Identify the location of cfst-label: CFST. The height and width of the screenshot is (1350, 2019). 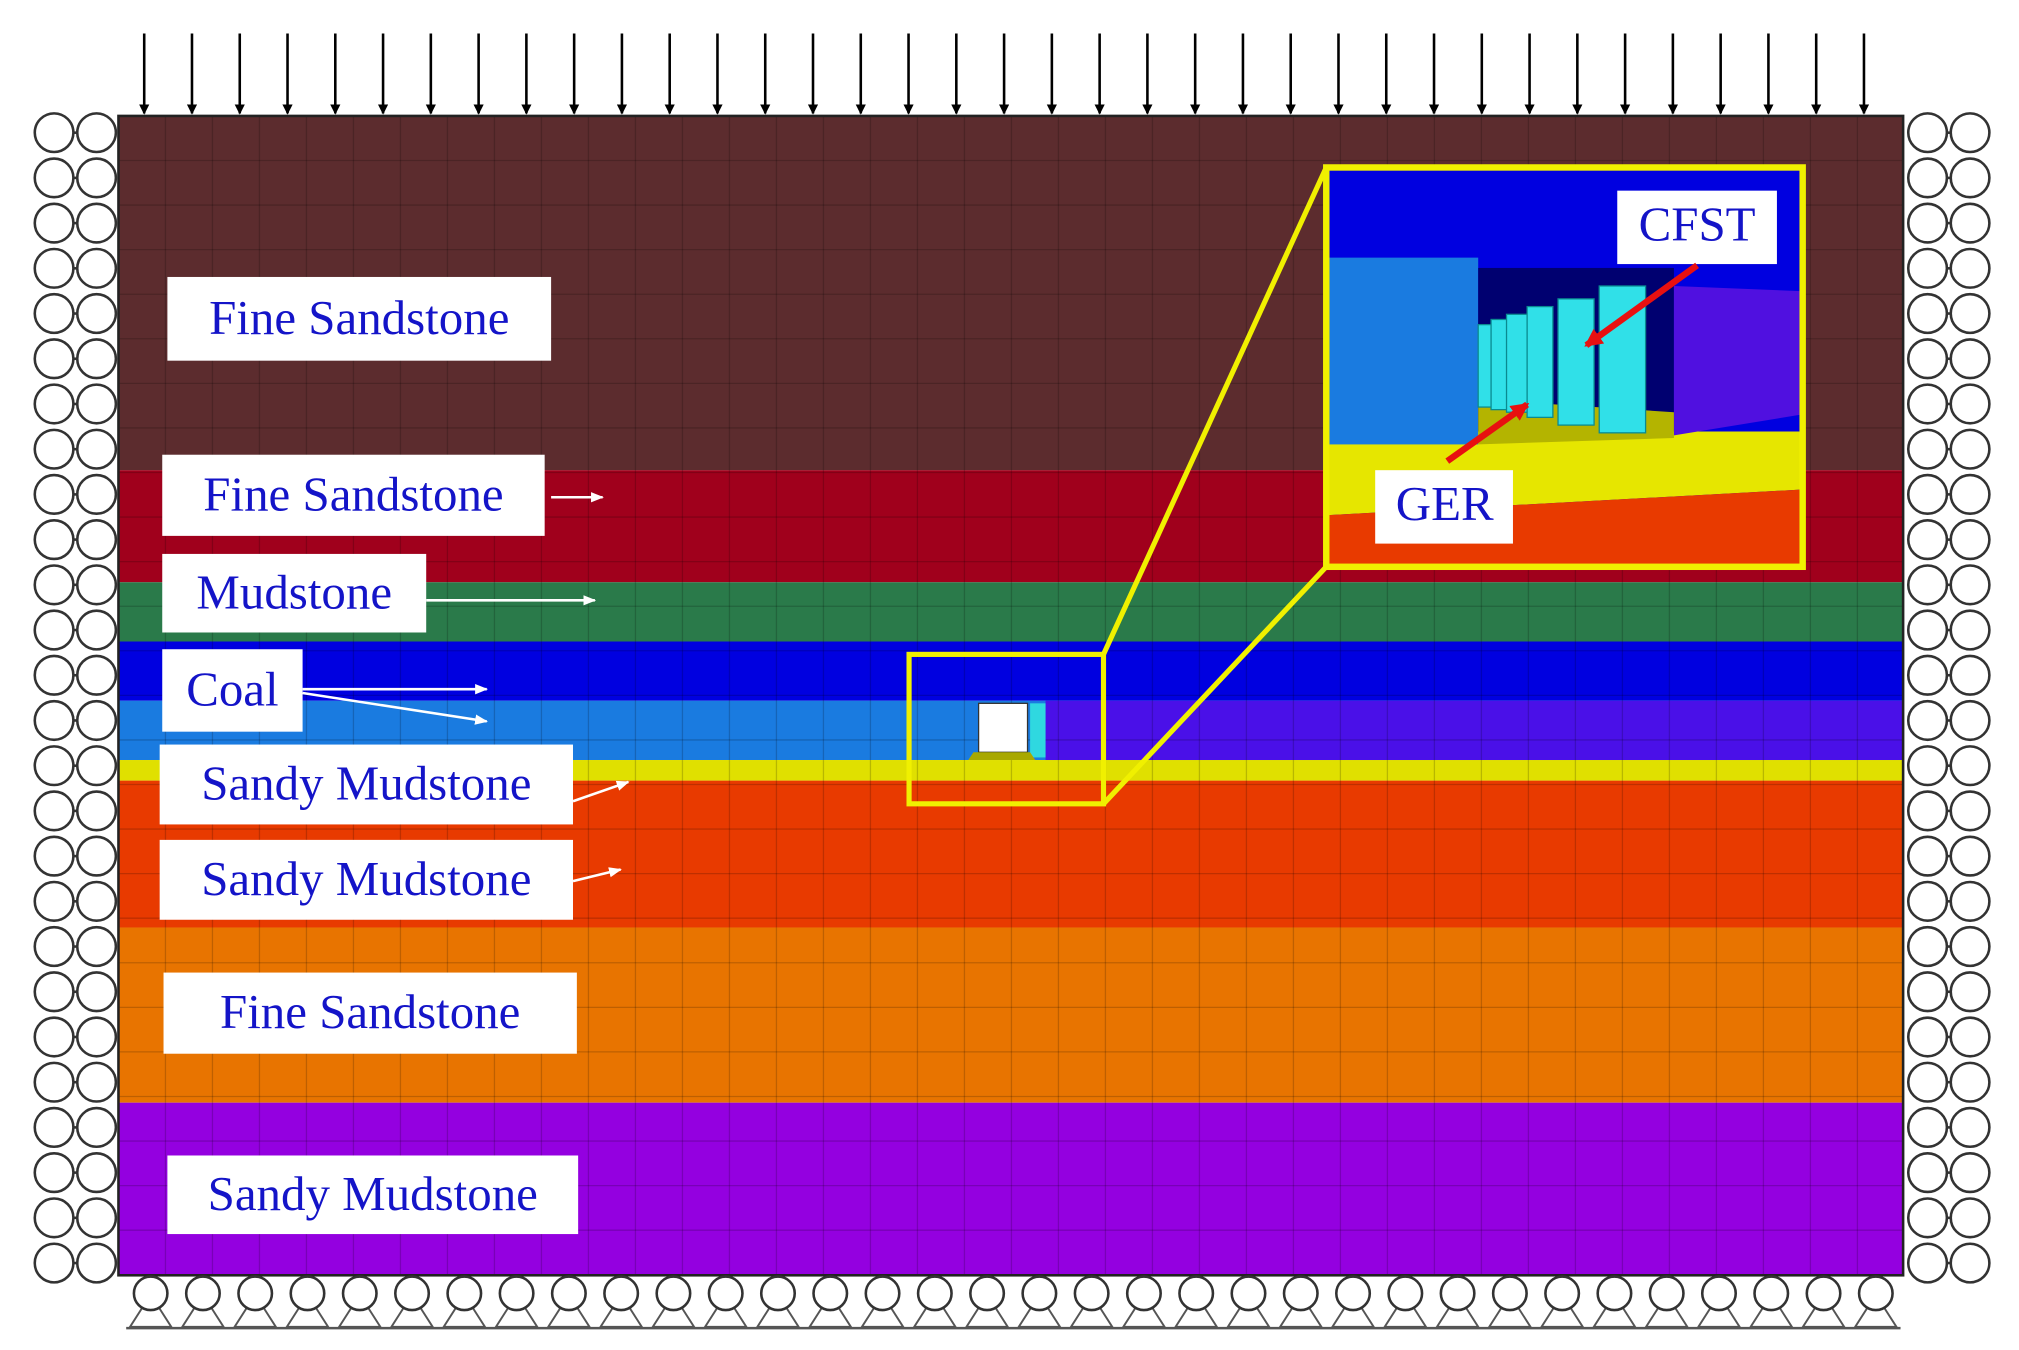
(1697, 224).